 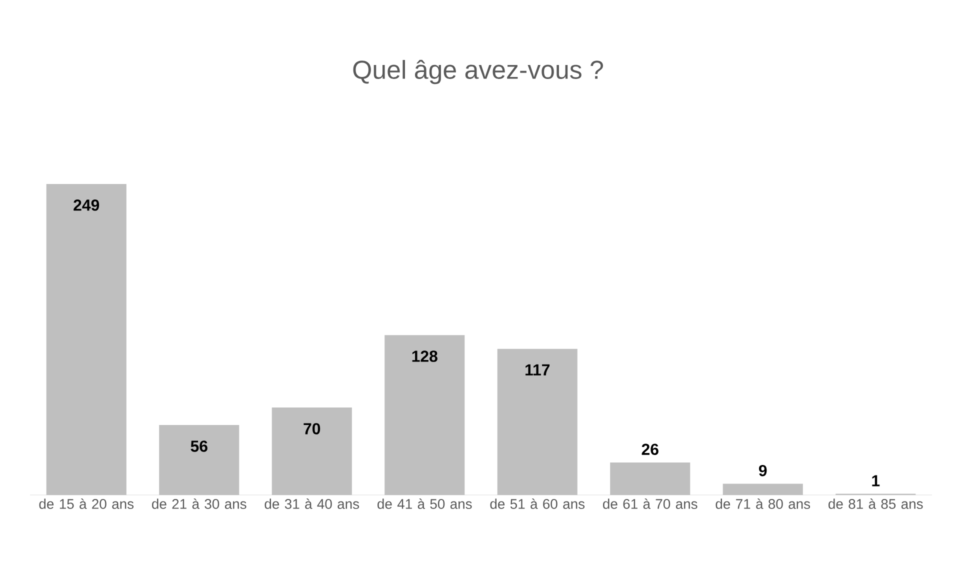 I want to click on data-label: 56, so click(x=199, y=446).